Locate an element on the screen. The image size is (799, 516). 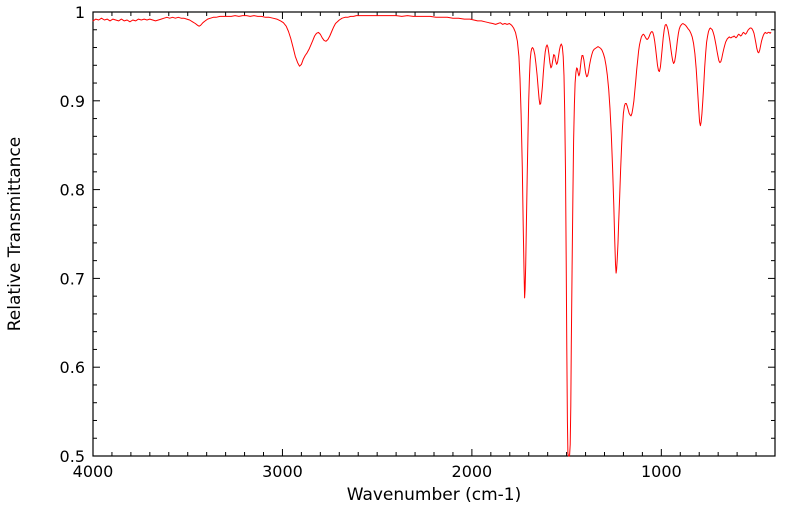
x-axis-label: Wavenumber (cm-1) is located at coordinates (434, 495).